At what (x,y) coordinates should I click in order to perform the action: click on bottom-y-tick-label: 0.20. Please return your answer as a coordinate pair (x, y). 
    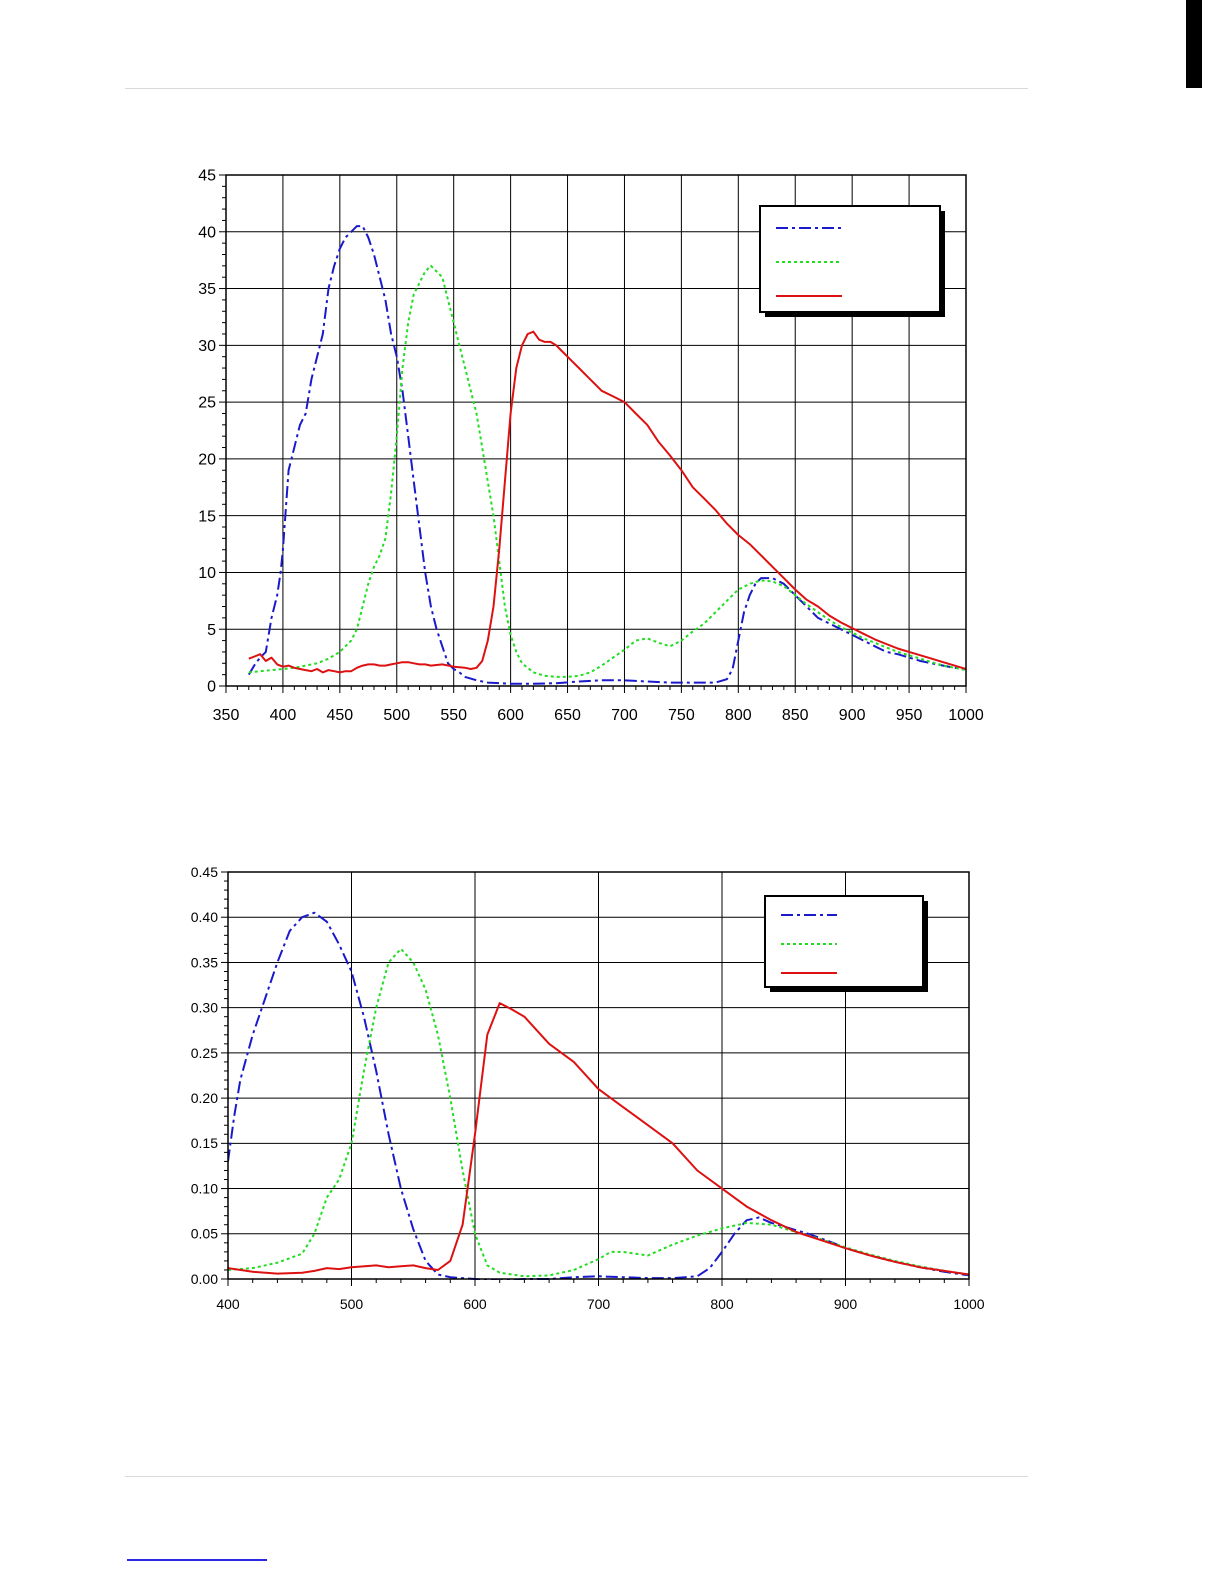
    Looking at the image, I should click on (204, 1098).